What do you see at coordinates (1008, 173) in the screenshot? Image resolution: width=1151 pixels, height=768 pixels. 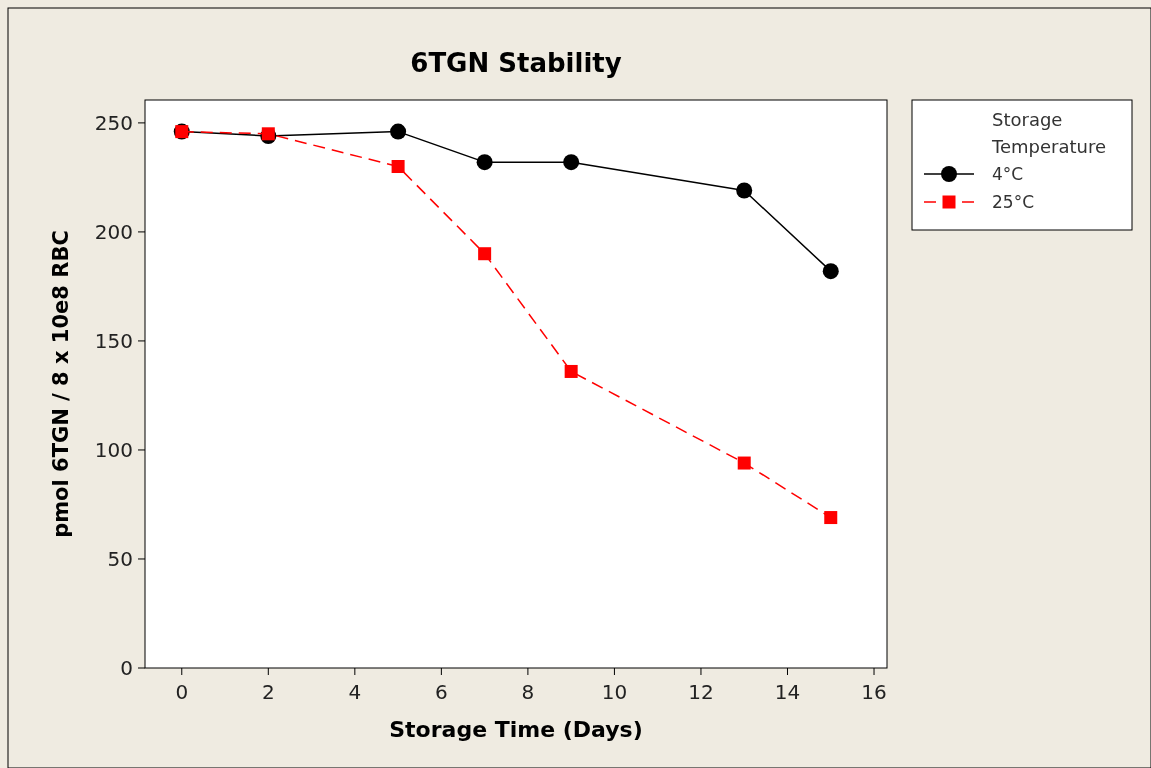 I see `legend-label: 4°C` at bounding box center [1008, 173].